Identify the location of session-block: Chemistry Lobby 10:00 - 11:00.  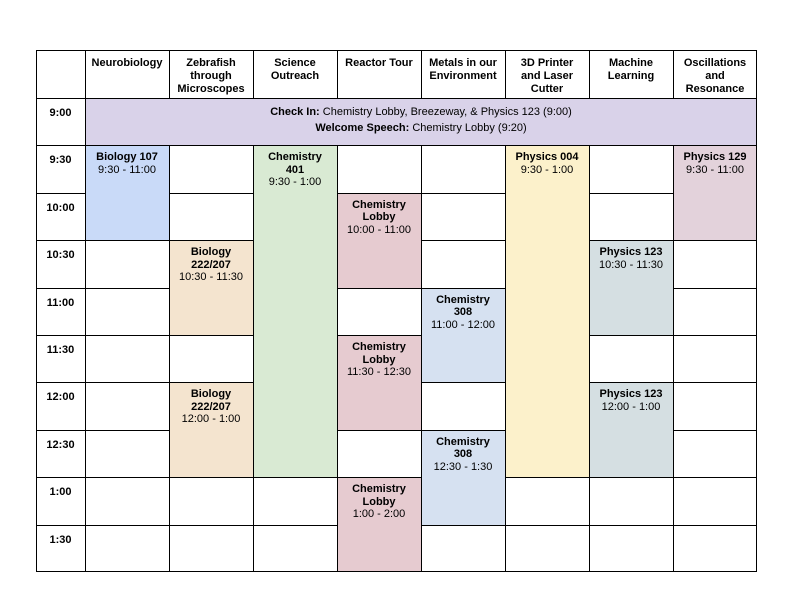
(379, 240).